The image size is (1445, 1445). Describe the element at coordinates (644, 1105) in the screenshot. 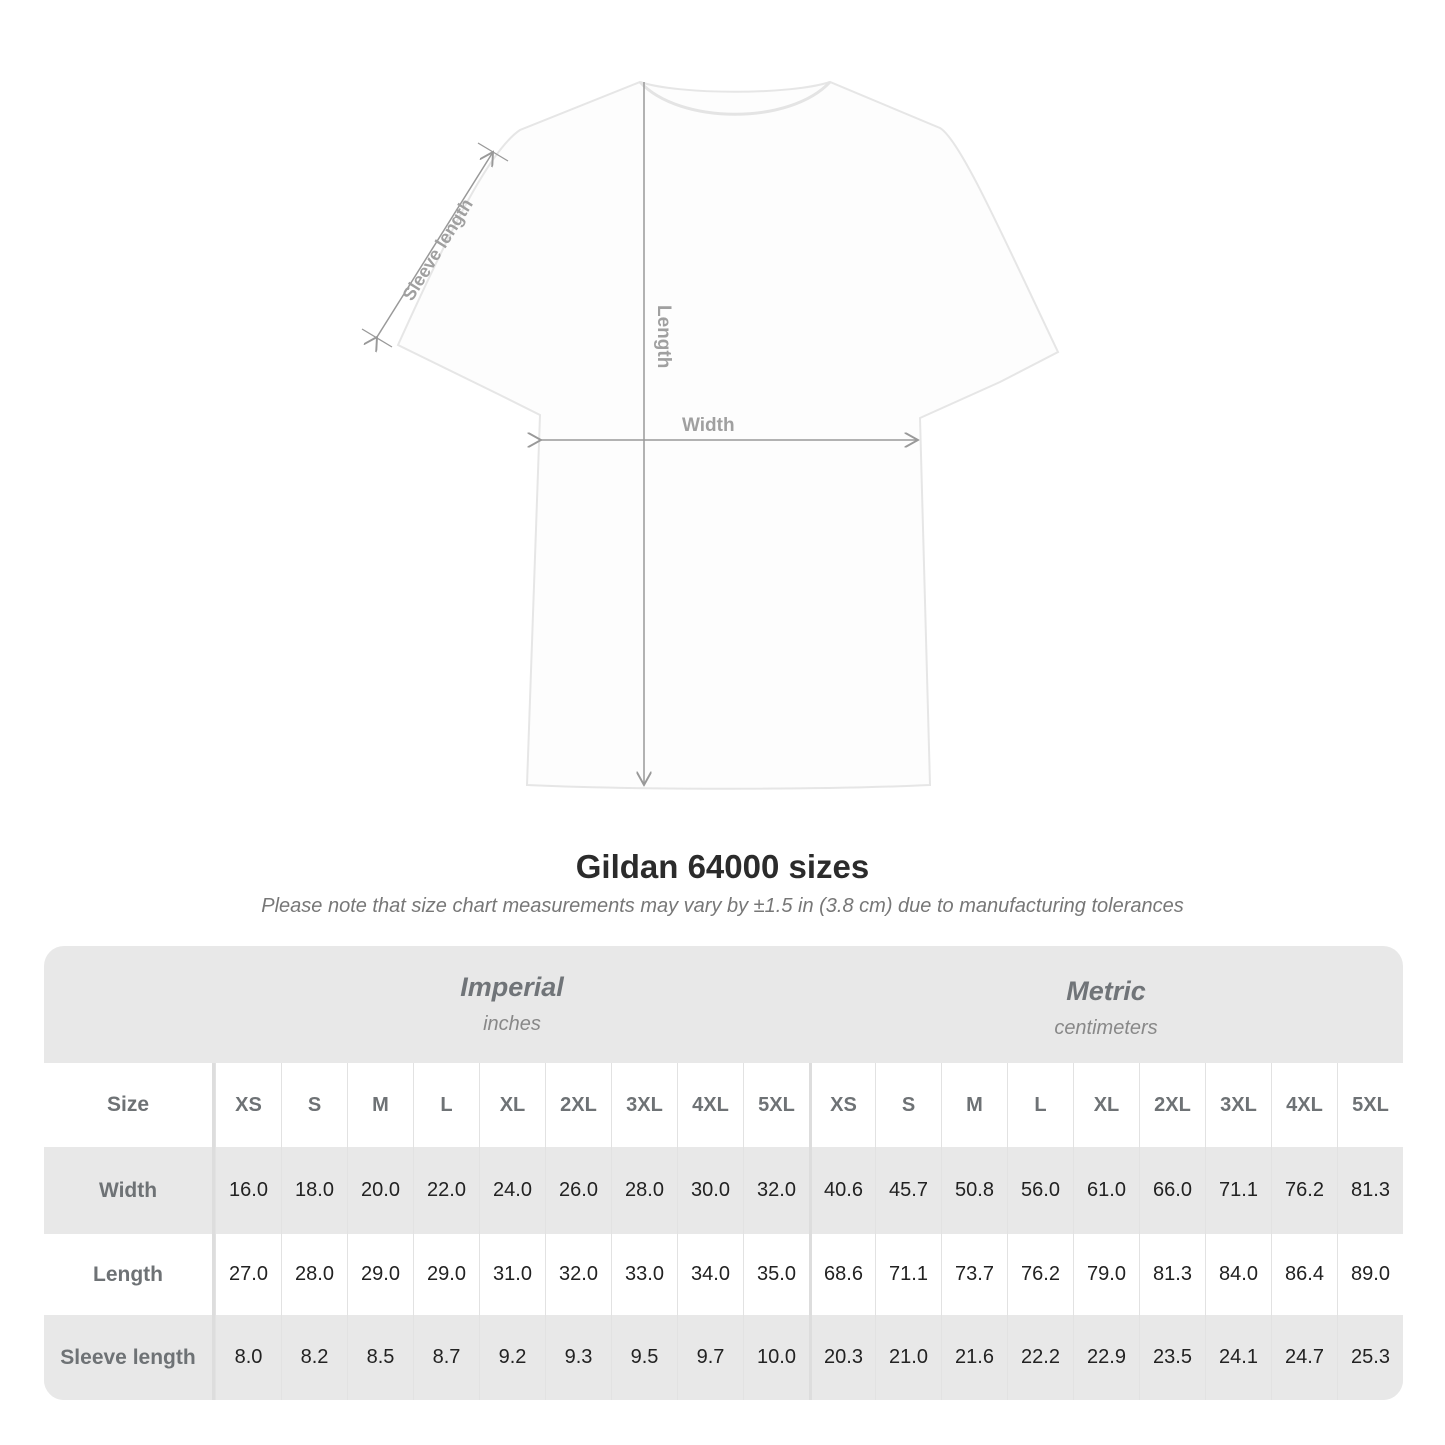

I see `size-header-imperial: 3XL` at that location.